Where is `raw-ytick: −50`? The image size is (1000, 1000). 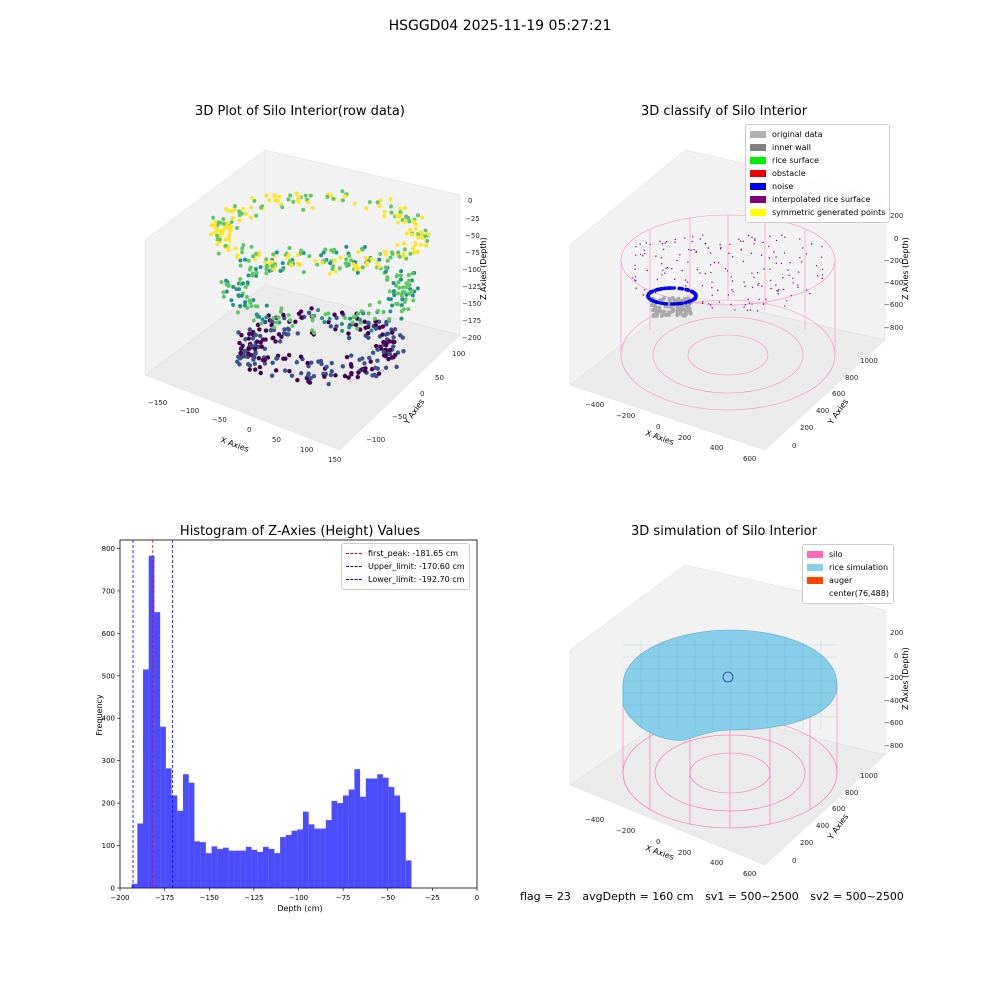
raw-ytick: −50 is located at coordinates (399, 417).